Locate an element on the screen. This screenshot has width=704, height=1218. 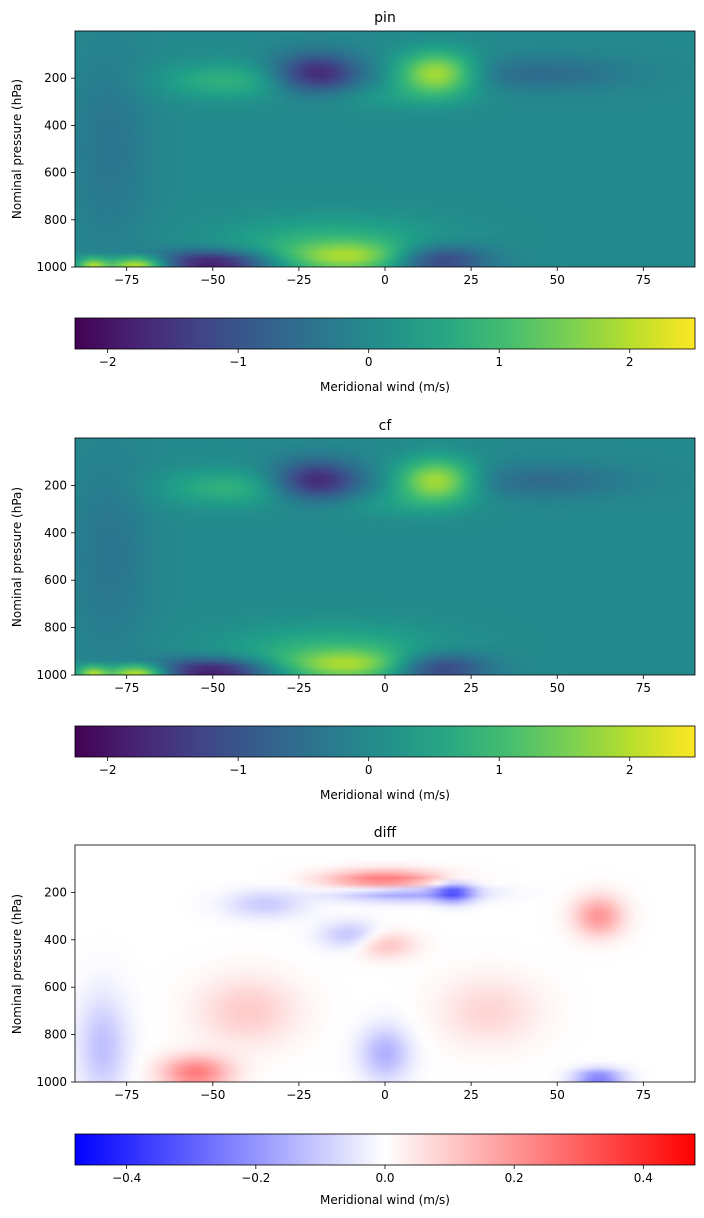
colorbar-tick-label: −0.2 is located at coordinates (255, 1178).